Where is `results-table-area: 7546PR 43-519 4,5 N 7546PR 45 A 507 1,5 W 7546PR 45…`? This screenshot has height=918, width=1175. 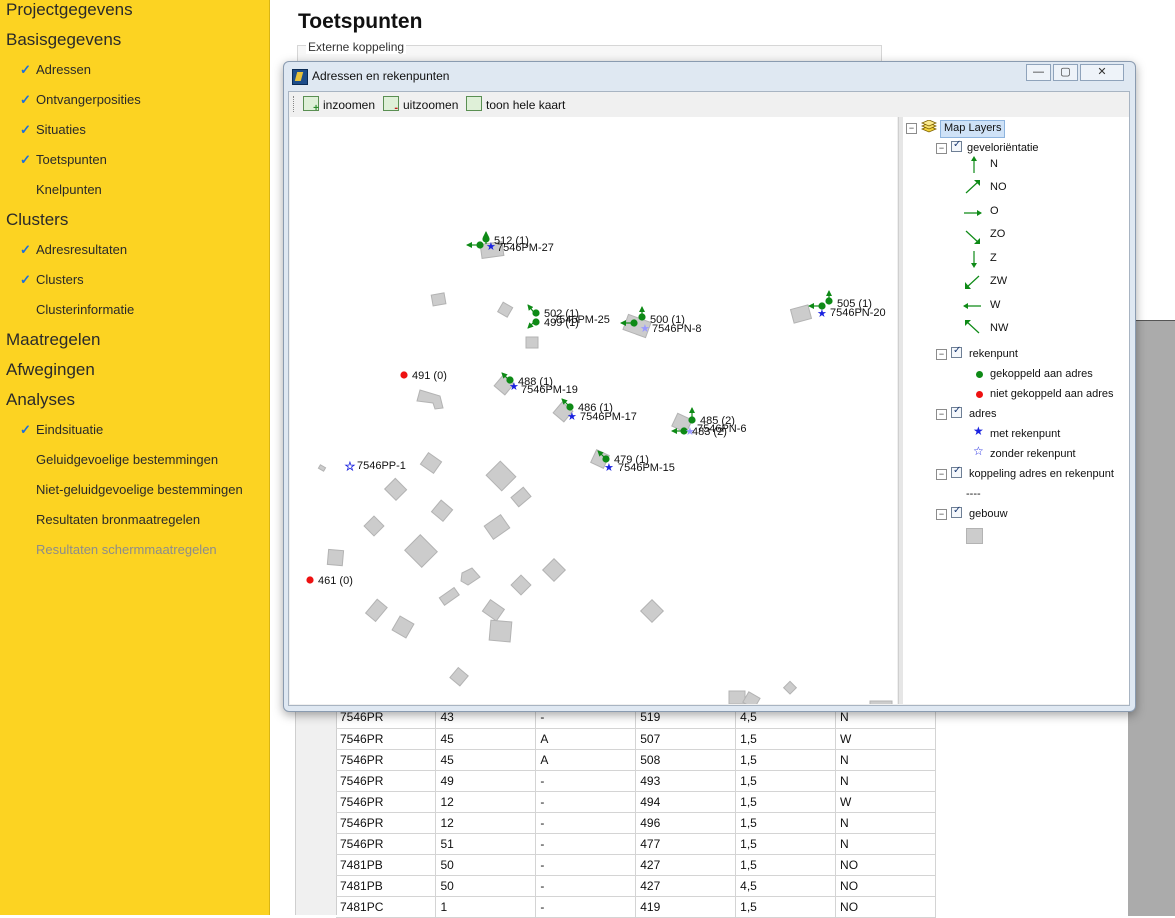
results-table-area: 7546PR 43-519 4,5 N 7546PR 45 A 507 1,5 W 7546PR 45… is located at coordinates (615, 812).